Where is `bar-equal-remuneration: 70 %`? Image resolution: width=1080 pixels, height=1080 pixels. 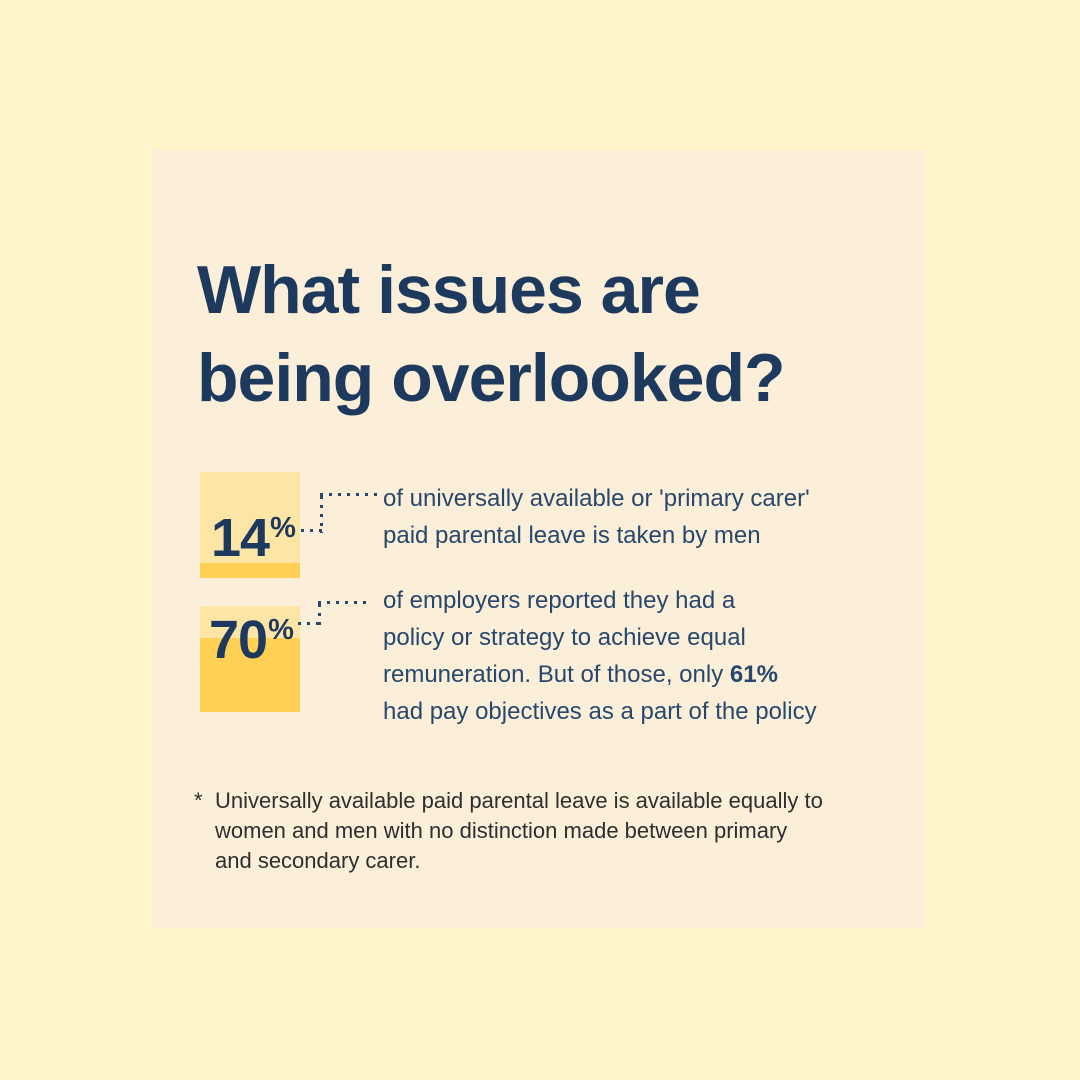 bar-equal-remuneration: 70 % is located at coordinates (250, 659).